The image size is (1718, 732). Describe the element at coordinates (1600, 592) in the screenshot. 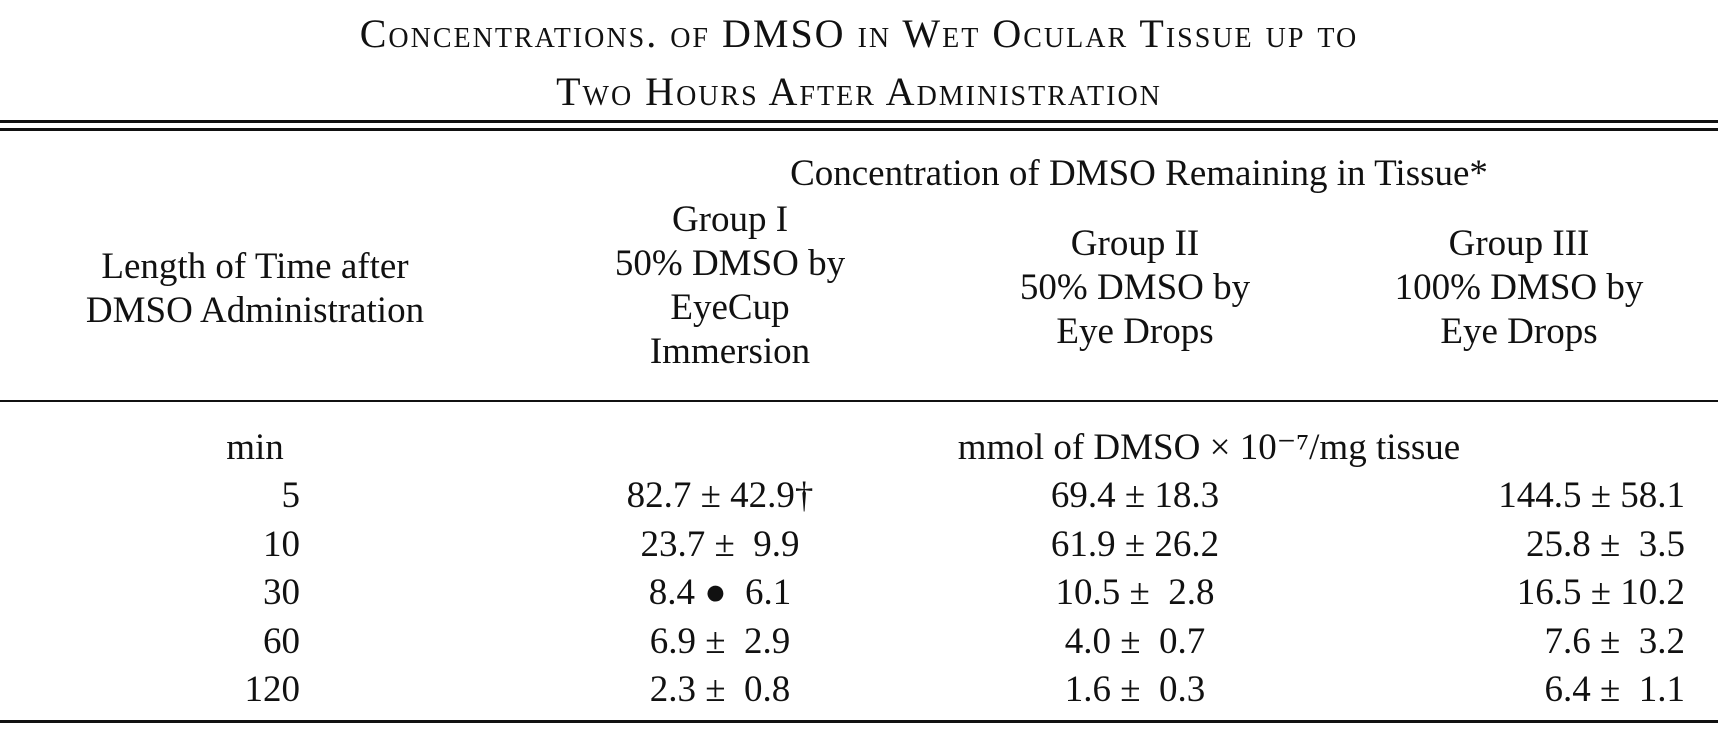

I see `group-3-cell: 16.5 ± 10.2` at that location.